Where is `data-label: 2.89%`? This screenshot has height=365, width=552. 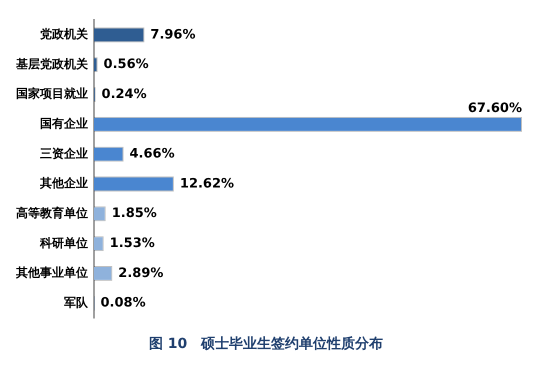
data-label: 2.89% is located at coordinates (141, 273).